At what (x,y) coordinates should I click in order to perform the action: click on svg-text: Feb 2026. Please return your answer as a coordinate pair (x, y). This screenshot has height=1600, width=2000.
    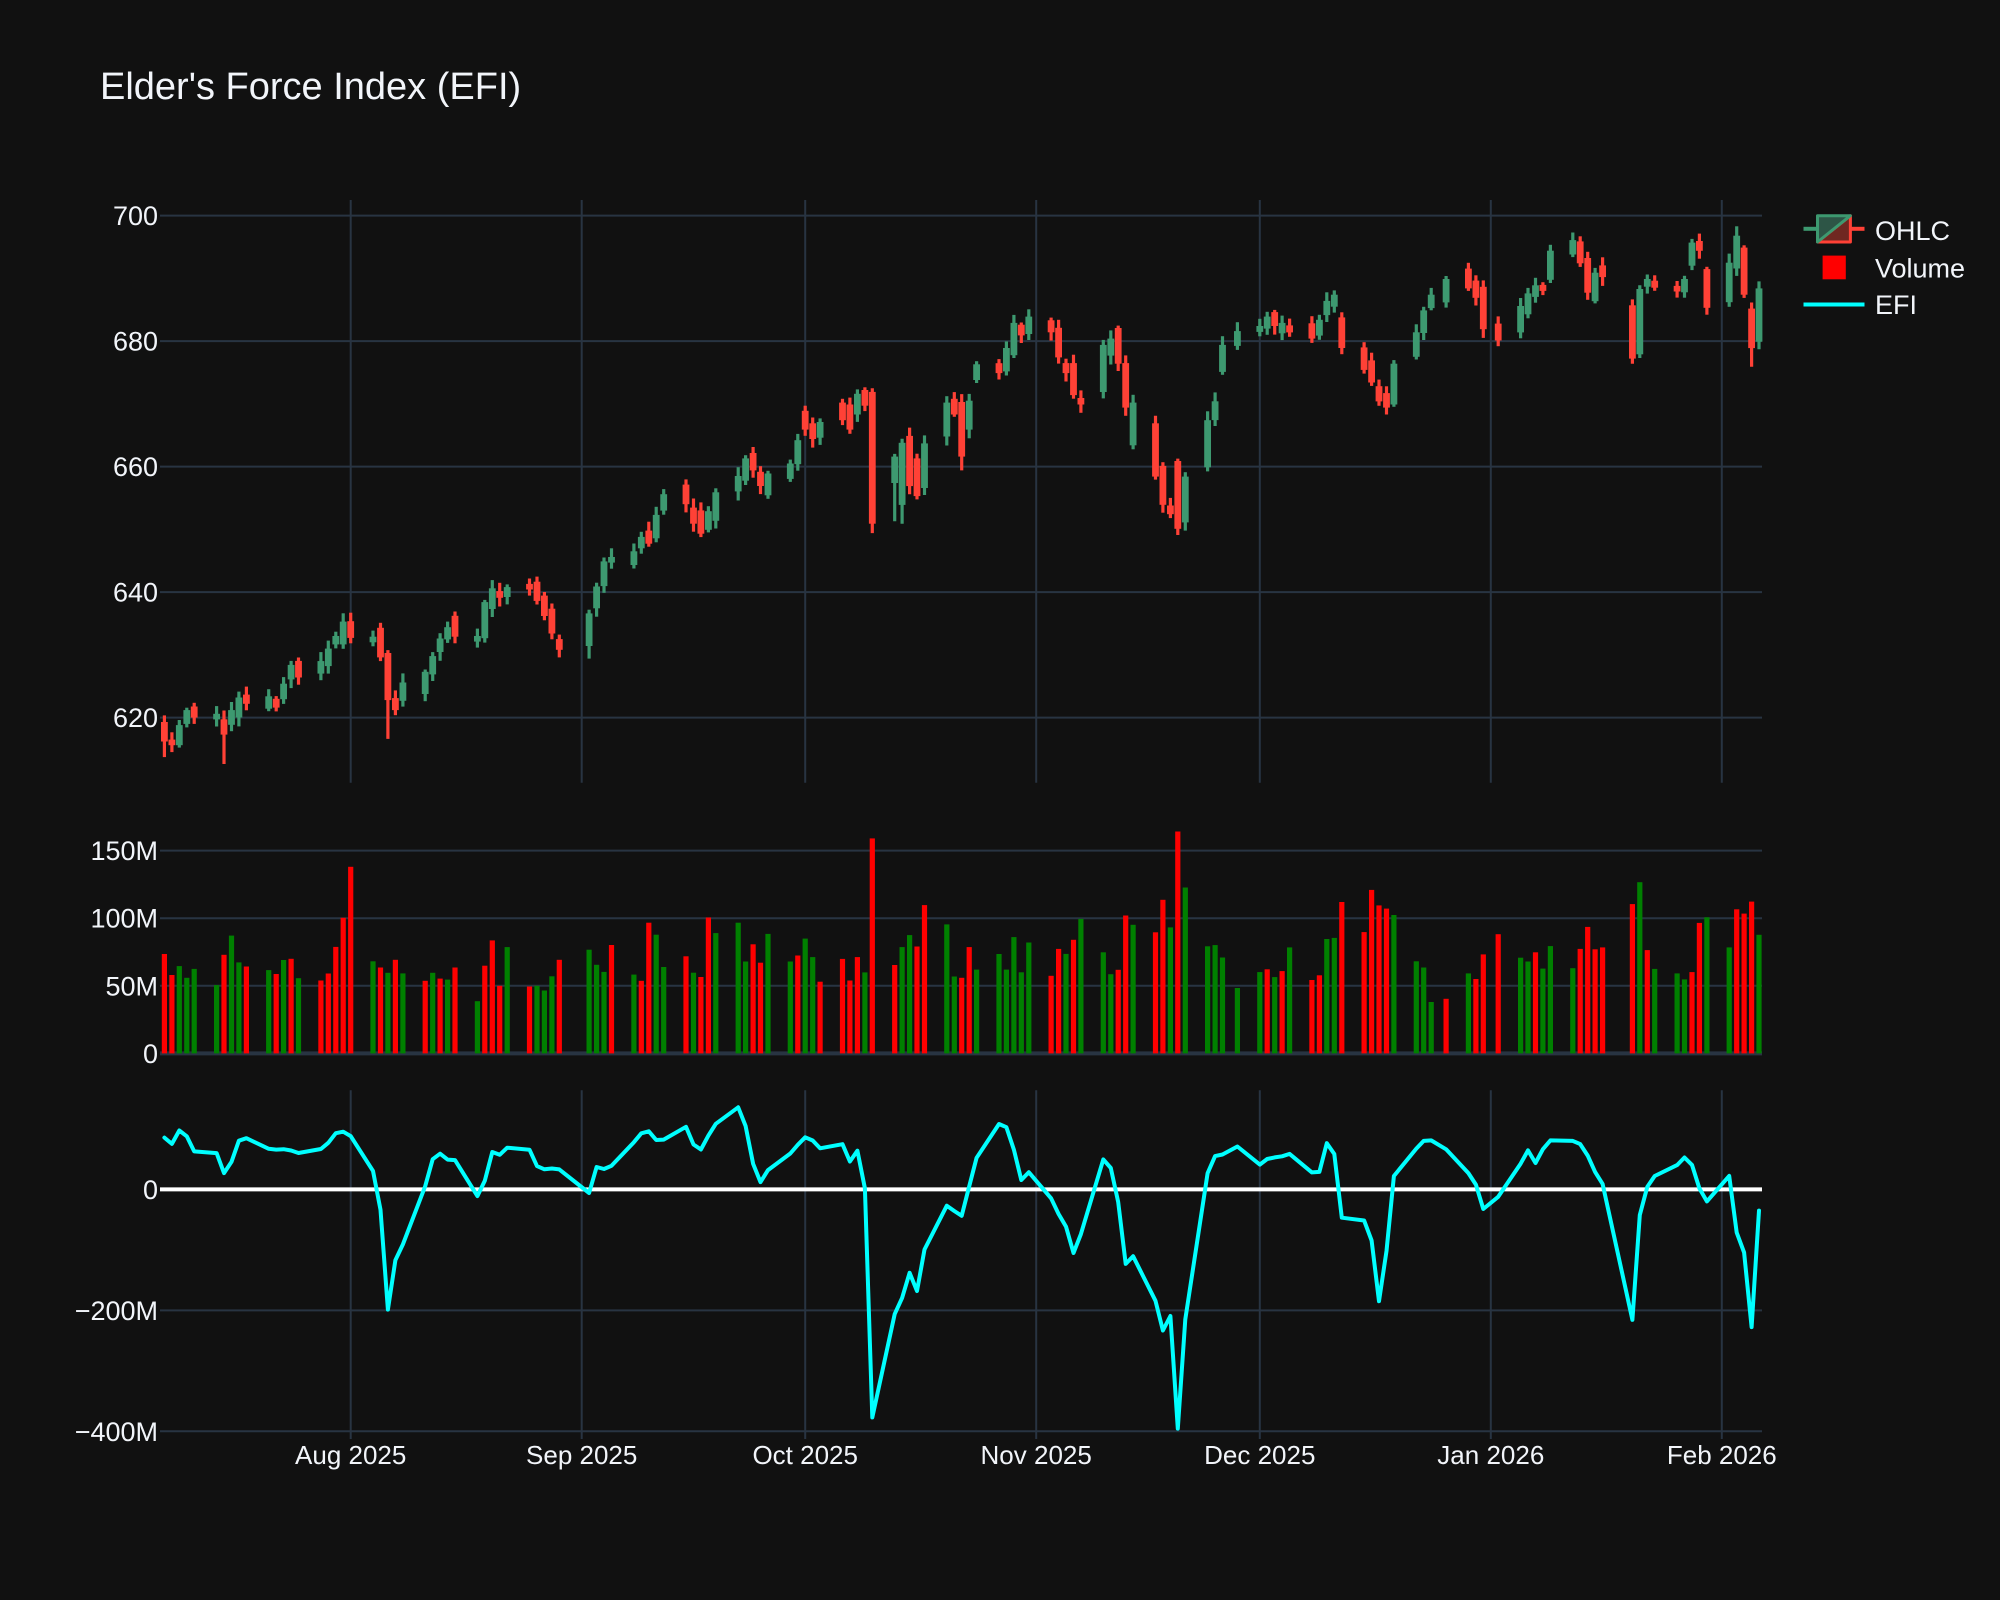
    Looking at the image, I should click on (1722, 1455).